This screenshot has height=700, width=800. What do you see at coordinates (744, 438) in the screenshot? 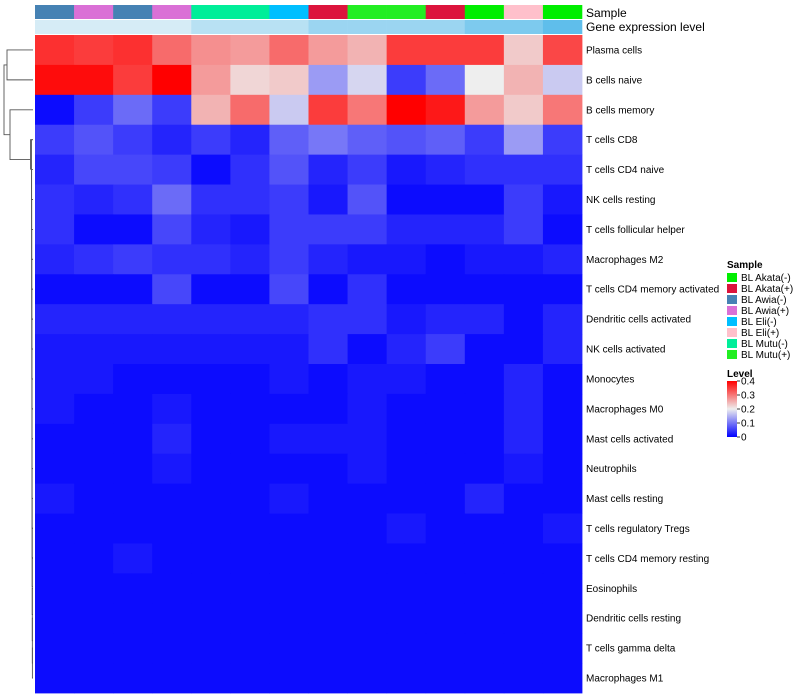
I see `level-legend-tick-label: 0` at bounding box center [744, 438].